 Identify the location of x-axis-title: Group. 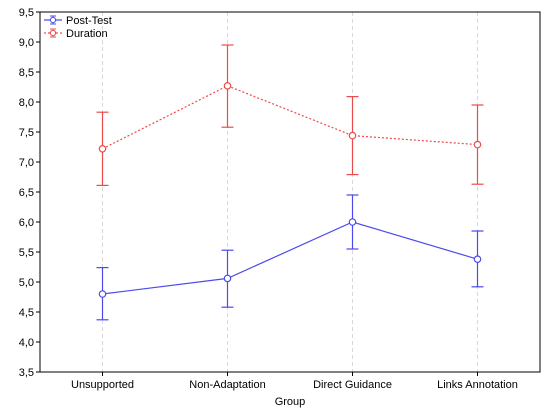
(290, 402).